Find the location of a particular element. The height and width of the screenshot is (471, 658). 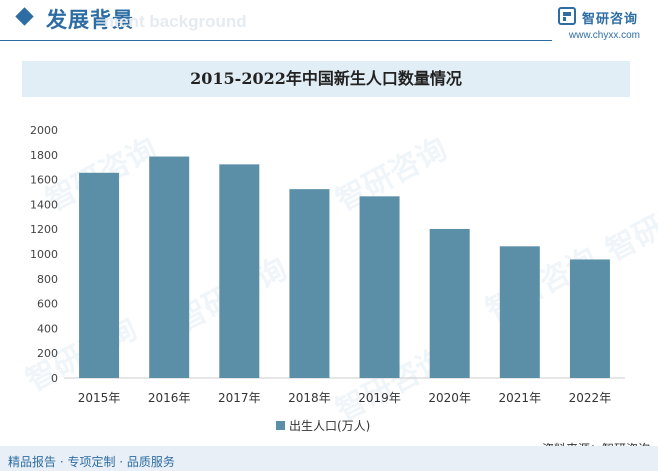

legend-swatch is located at coordinates (280, 425).